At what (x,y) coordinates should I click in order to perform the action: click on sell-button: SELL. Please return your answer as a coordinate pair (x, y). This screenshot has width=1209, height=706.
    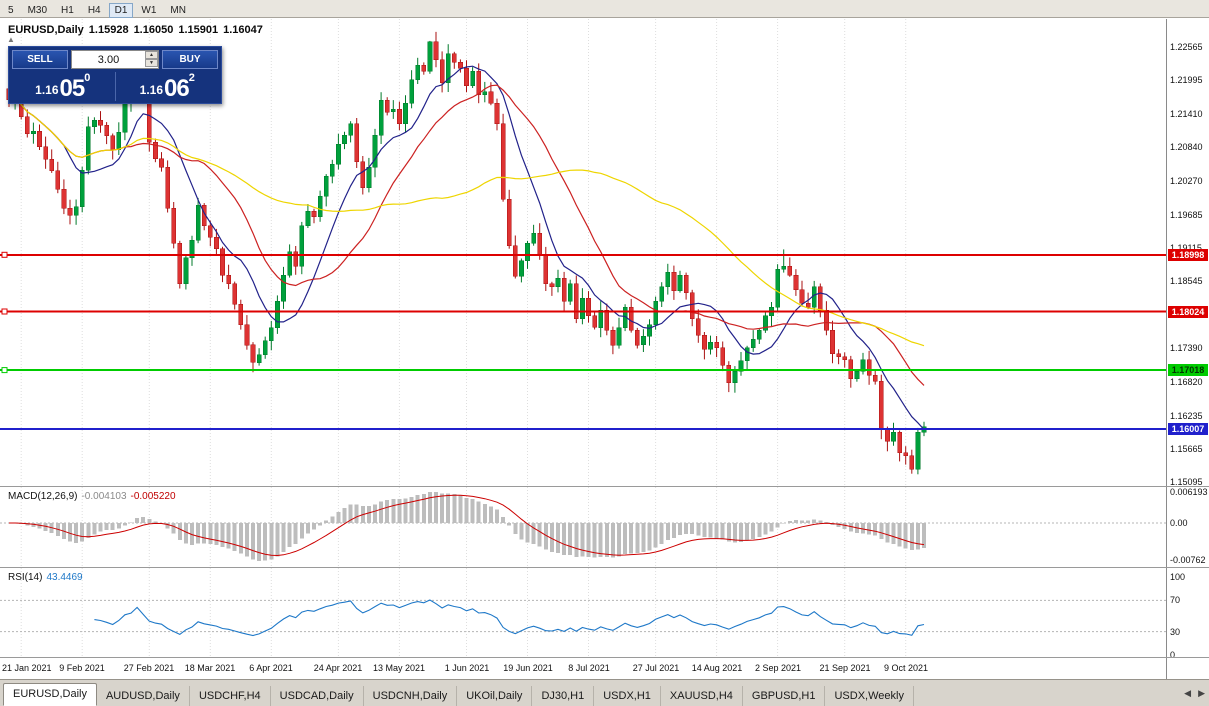
    Looking at the image, I should click on (40, 59).